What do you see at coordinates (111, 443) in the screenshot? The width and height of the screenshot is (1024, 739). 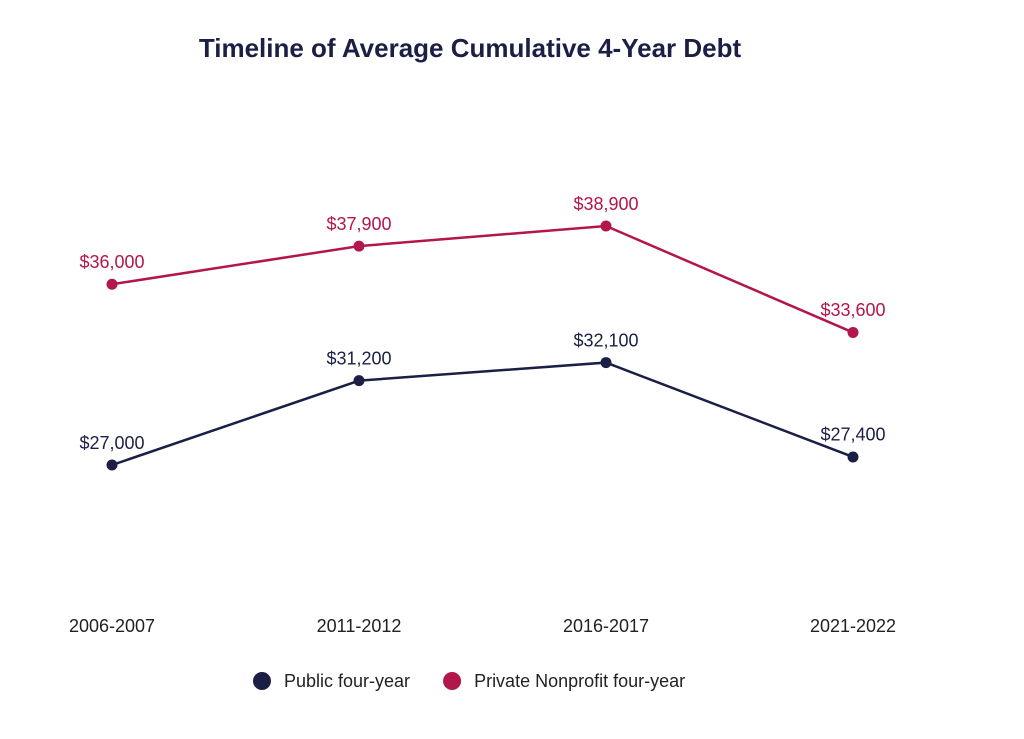 I see `data-label: $27,000` at bounding box center [111, 443].